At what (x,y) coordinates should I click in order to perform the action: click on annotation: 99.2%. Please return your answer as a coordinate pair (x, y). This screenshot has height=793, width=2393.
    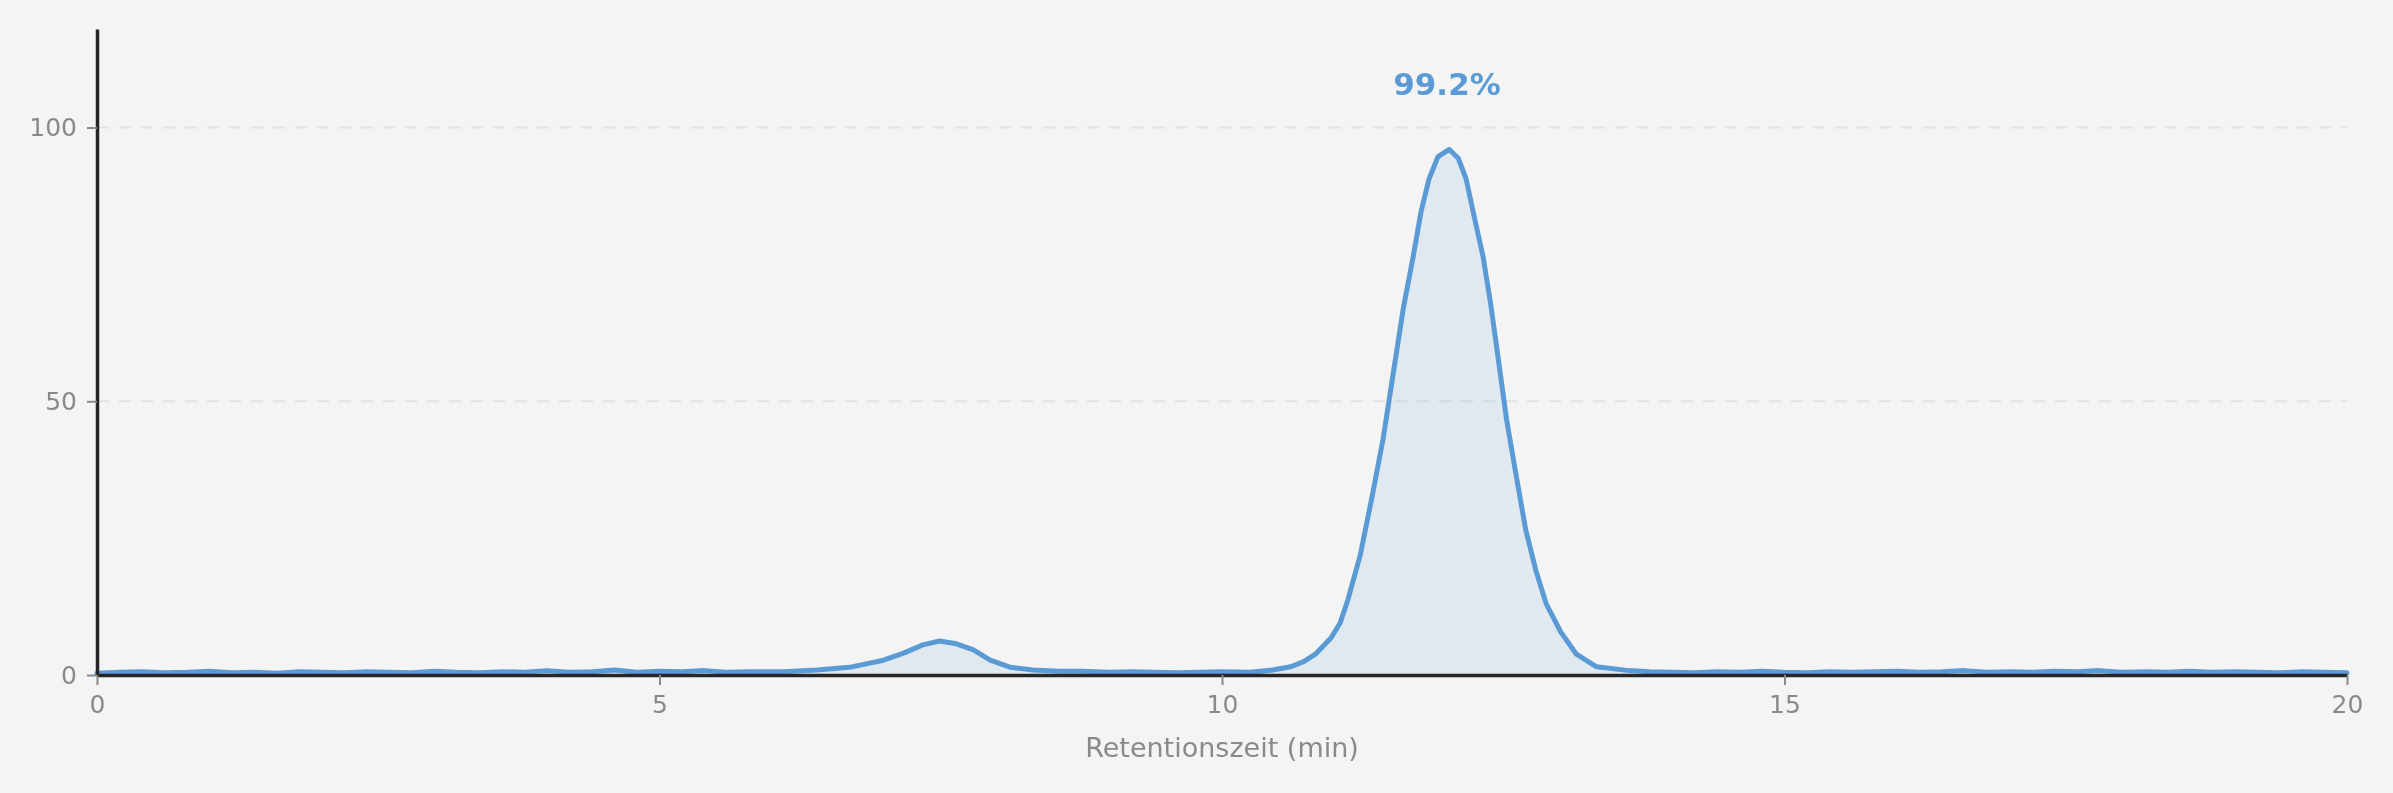
    Looking at the image, I should click on (1447, 84).